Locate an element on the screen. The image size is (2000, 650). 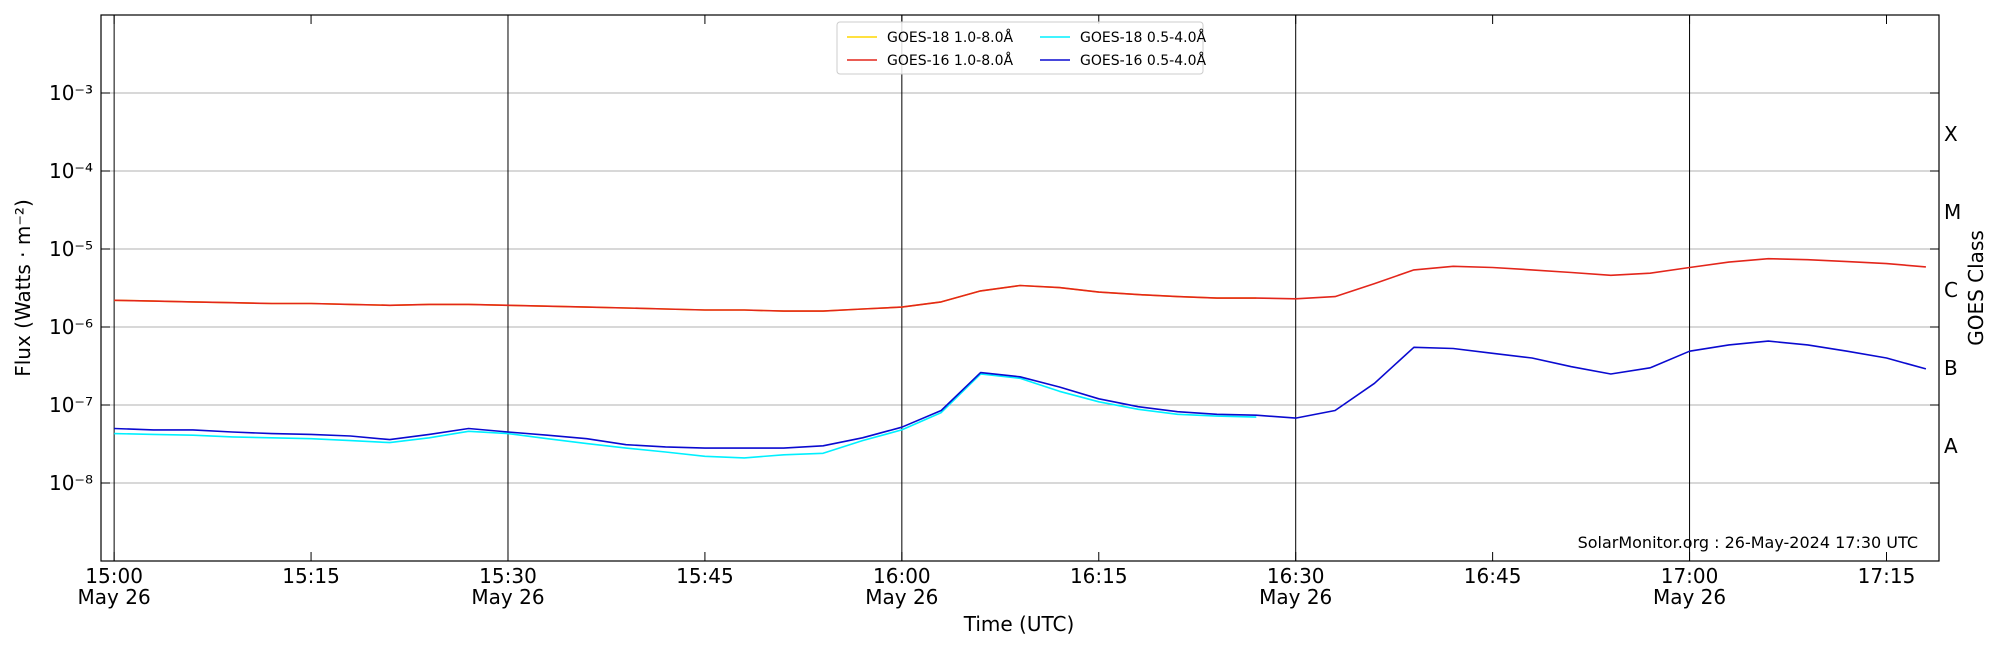
legend-label: GOES-16 0.5-4.0Å is located at coordinates (1143, 60).